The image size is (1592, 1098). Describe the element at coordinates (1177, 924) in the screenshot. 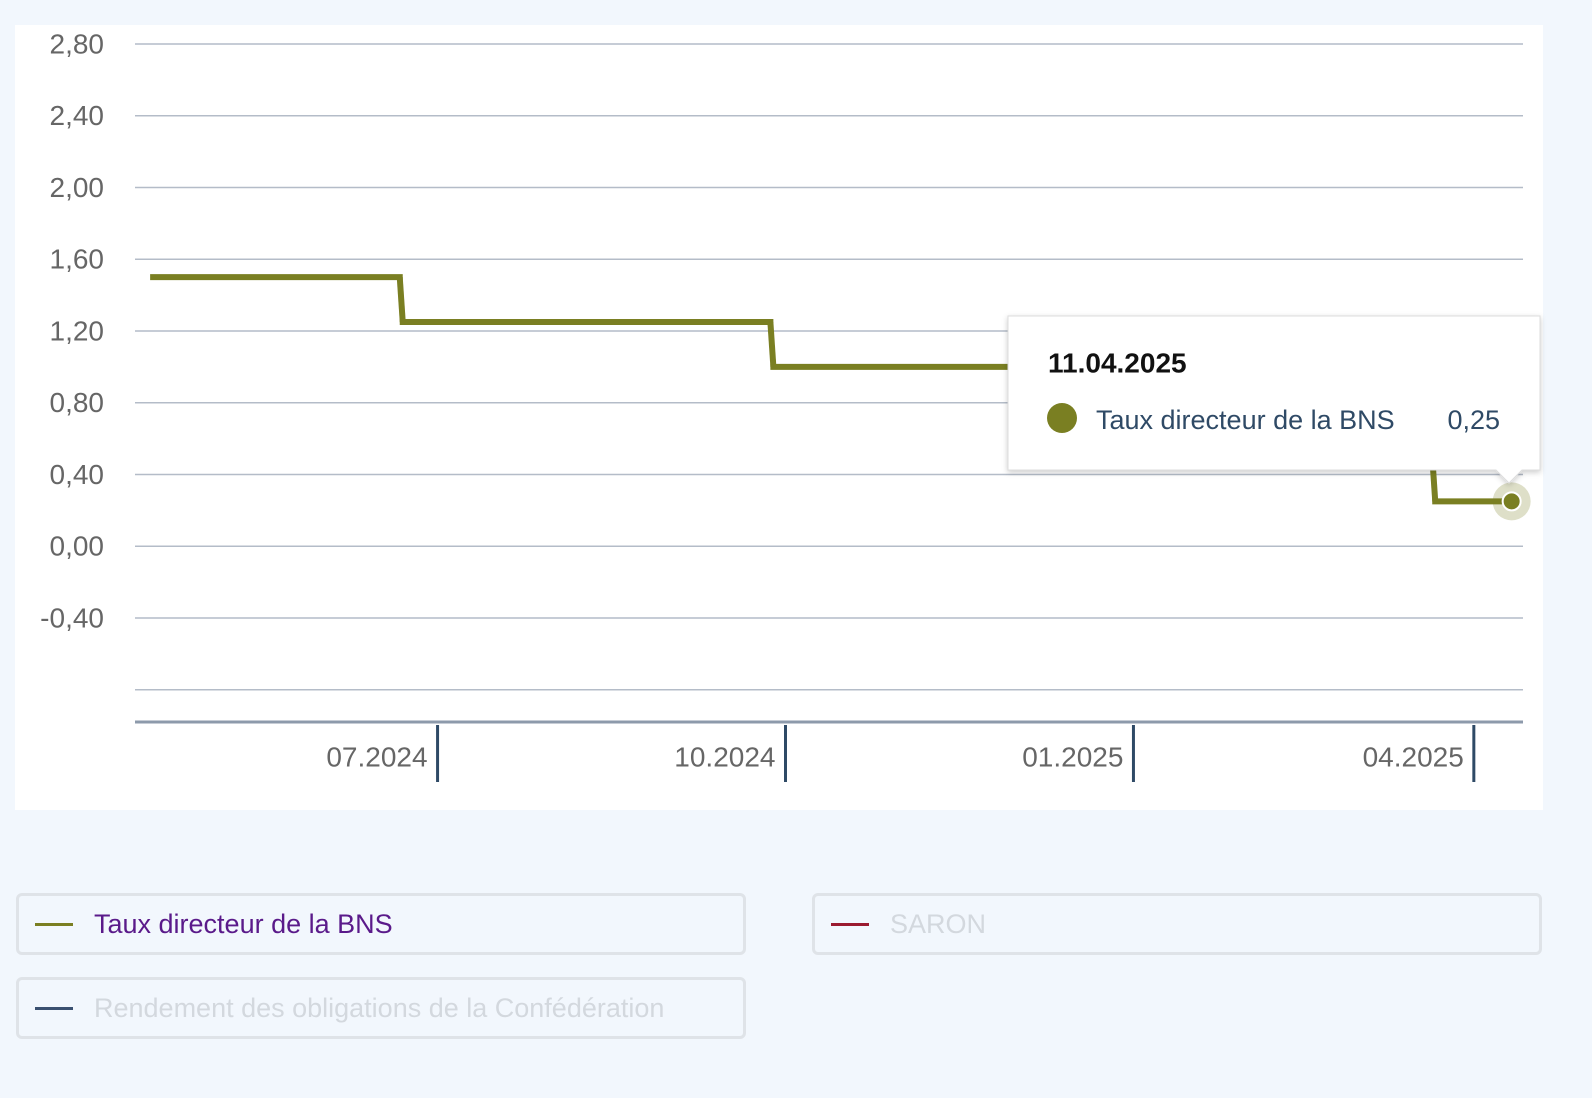

I see `legend-item: SARON` at that location.